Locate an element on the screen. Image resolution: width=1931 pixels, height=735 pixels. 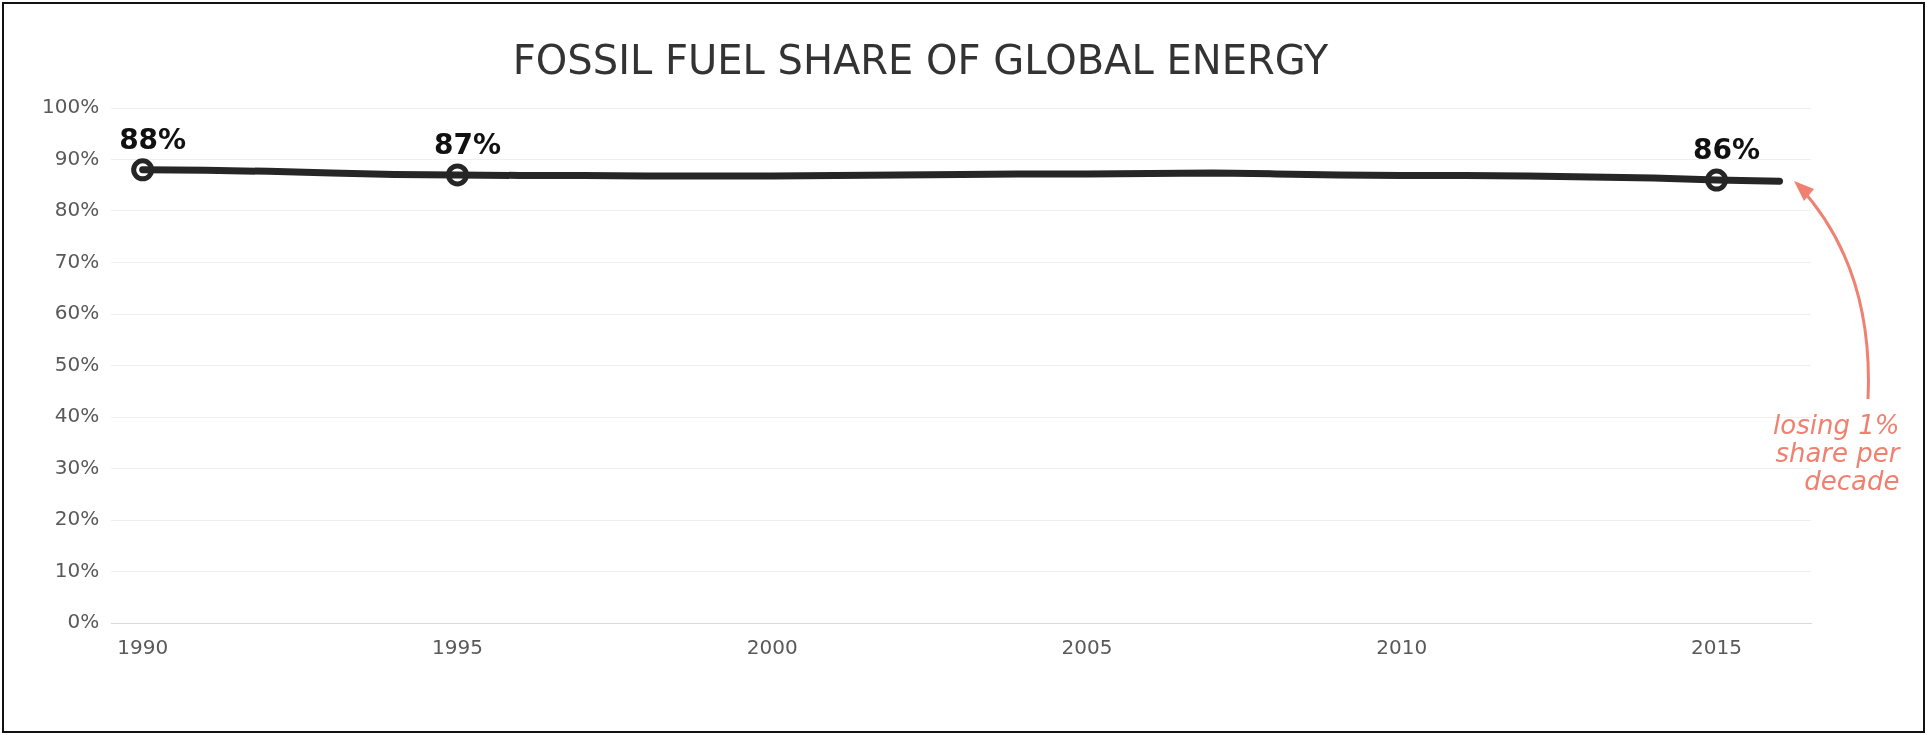
y-tick-label: 90% is located at coordinates (77, 157).